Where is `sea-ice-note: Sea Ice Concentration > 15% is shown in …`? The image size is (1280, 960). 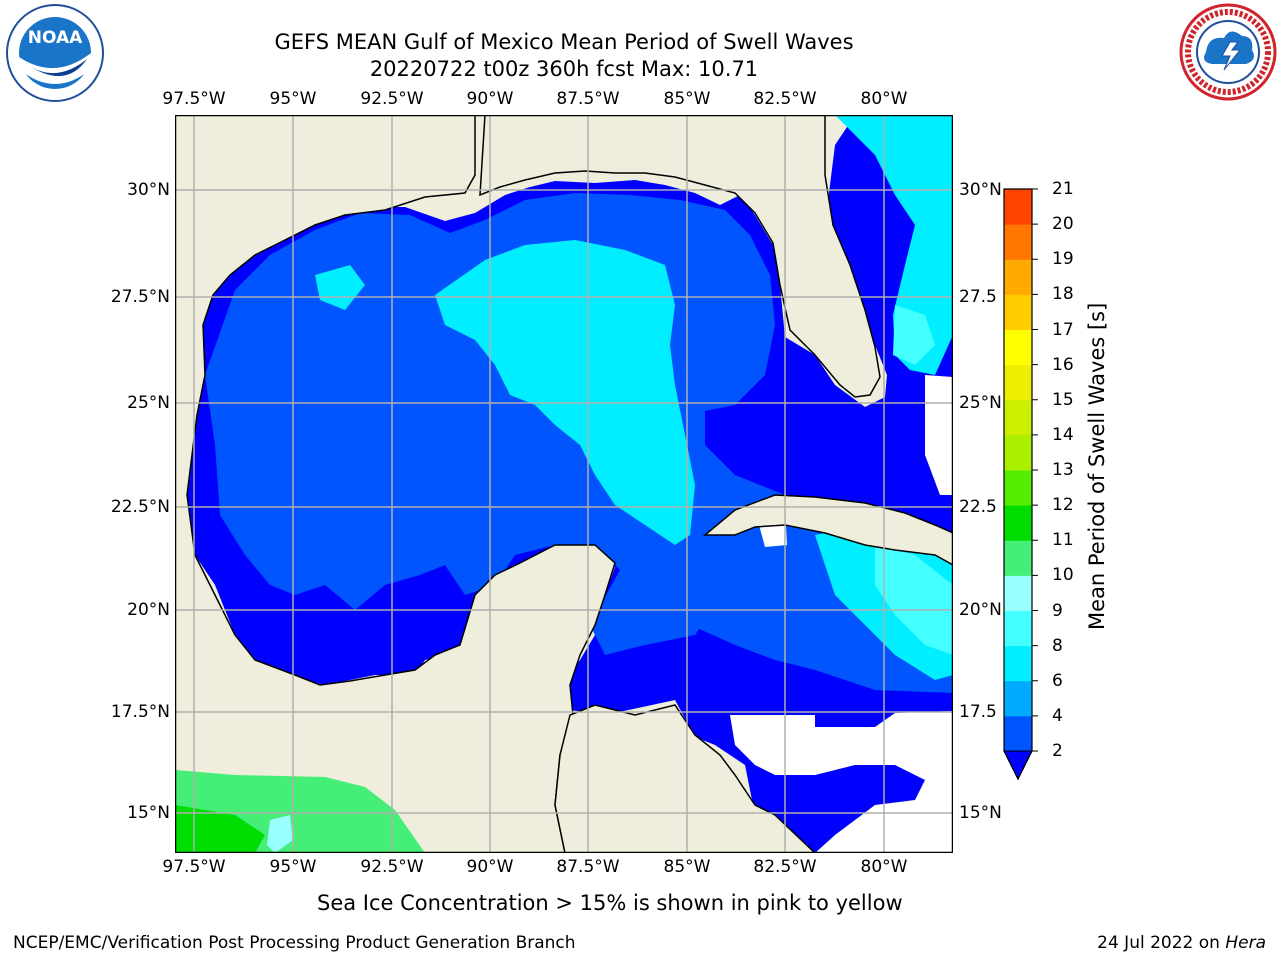
sea-ice-note: Sea Ice Concentration > 15% is shown in … is located at coordinates (610, 903).